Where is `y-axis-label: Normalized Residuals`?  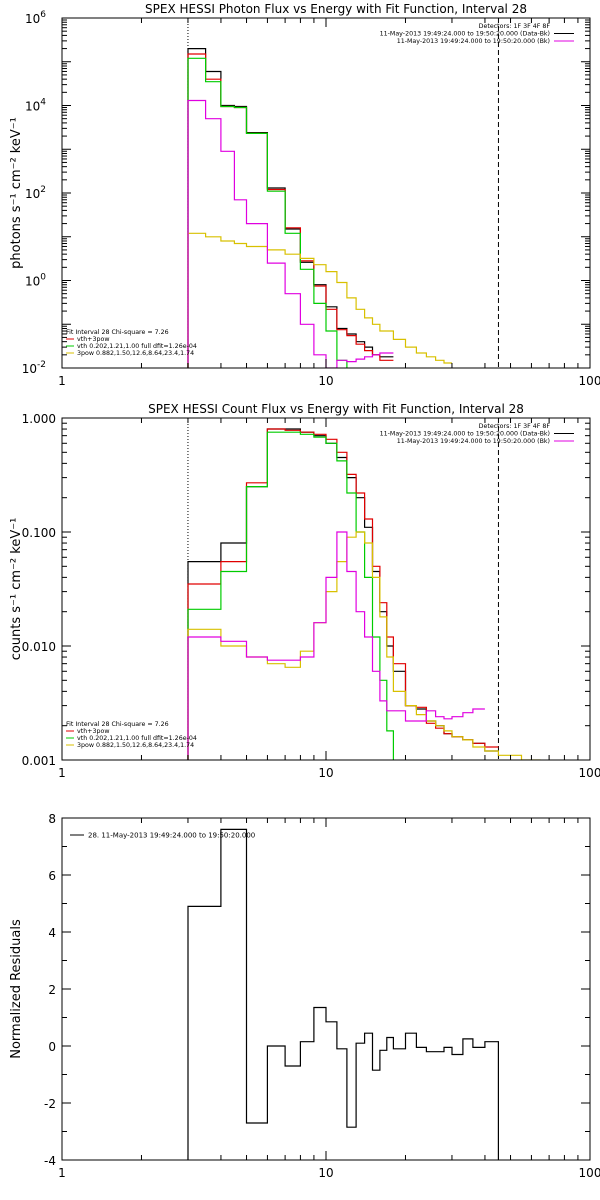
y-axis-label: Normalized Residuals is located at coordinates (16, 989).